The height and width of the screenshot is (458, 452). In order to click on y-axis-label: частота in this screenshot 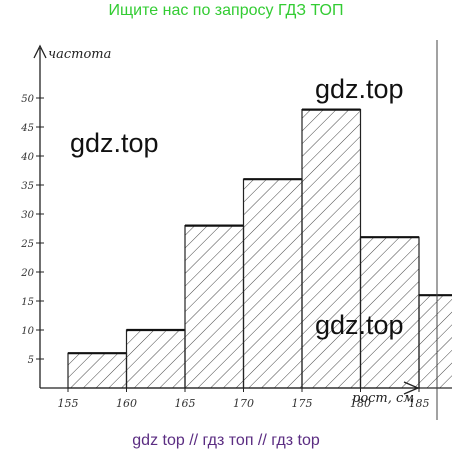, I will do `click(79, 54)`.